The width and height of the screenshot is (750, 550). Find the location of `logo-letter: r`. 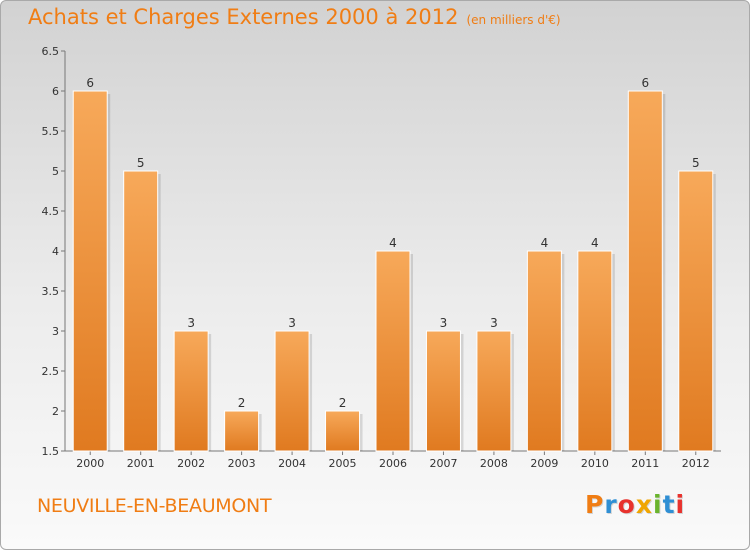

logo-letter: r is located at coordinates (611, 504).